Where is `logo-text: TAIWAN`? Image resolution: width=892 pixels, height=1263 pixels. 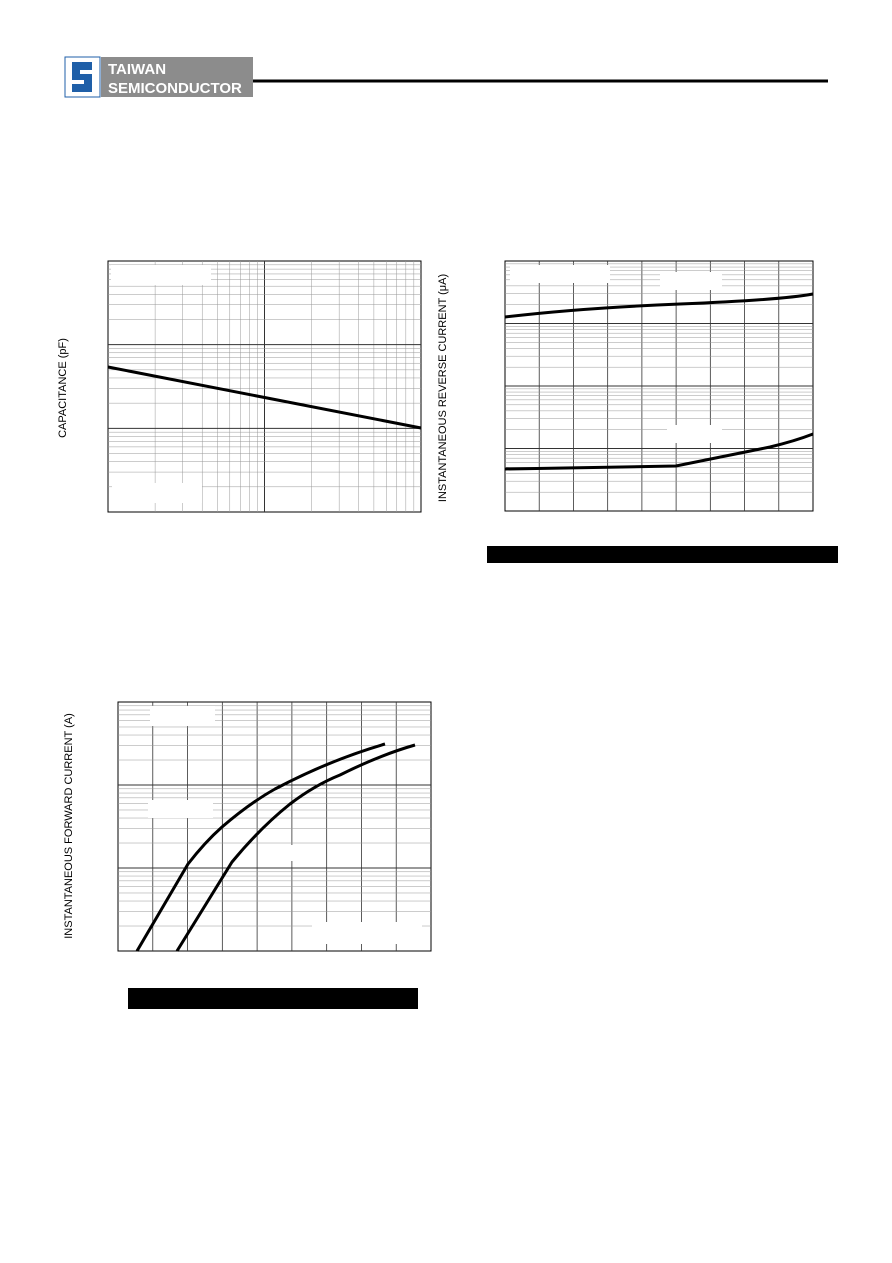
logo-text: TAIWAN is located at coordinates (137, 69).